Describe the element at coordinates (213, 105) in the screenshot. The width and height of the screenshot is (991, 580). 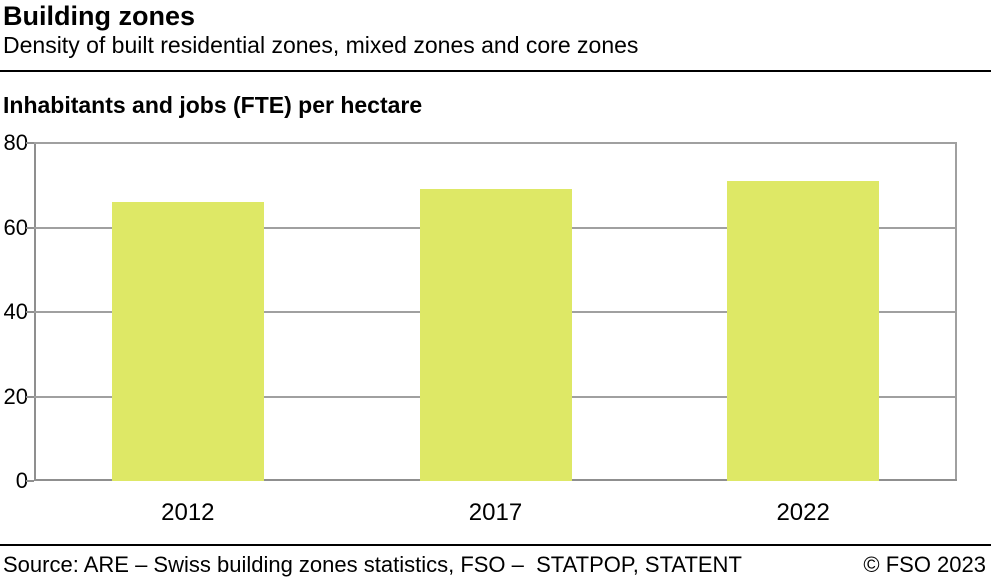
I see `chart-title: Inhabitants and jobs (FTE) per hectare` at that location.